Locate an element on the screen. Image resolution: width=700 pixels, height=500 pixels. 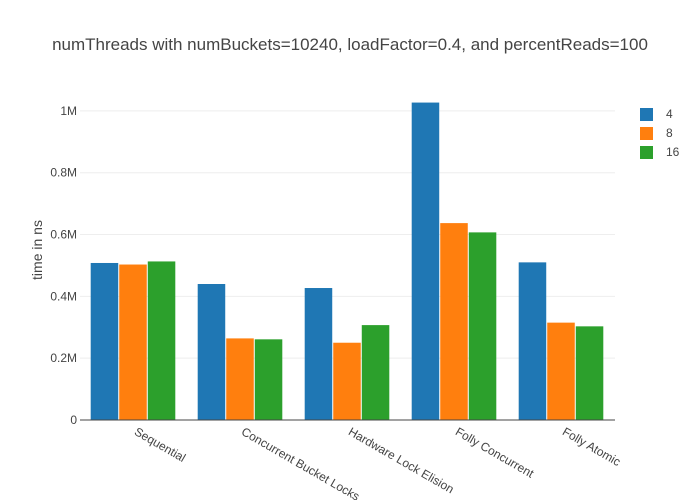
legend-item-4: 4 is located at coordinates (656, 114).